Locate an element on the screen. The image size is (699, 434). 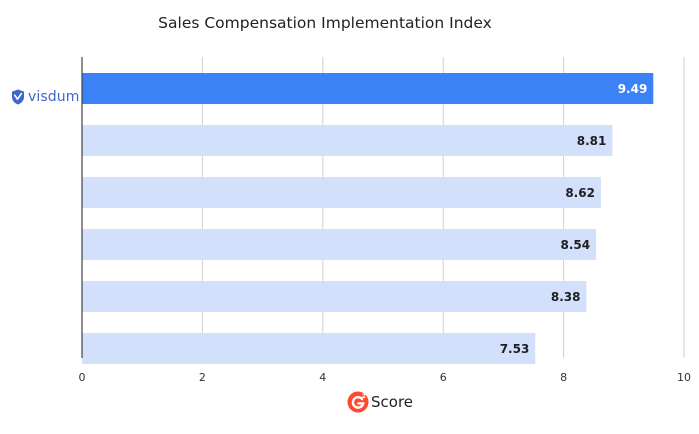
g2-superscript: 2 is located at coordinates (364, 396).